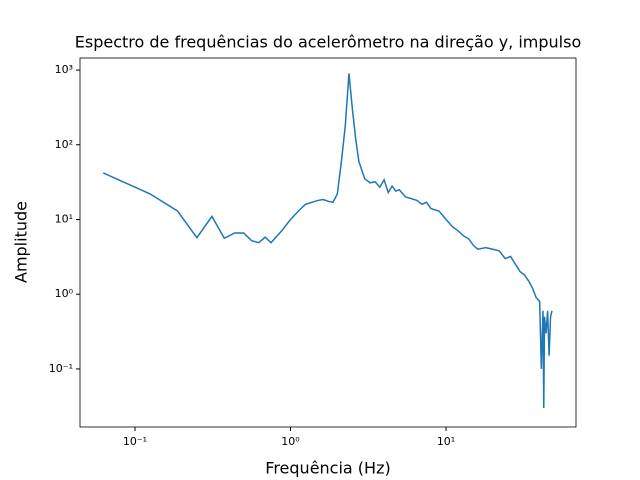 This screenshot has width=640, height=480. I want to click on x-tick-label: 10⁰, so click(290, 441).